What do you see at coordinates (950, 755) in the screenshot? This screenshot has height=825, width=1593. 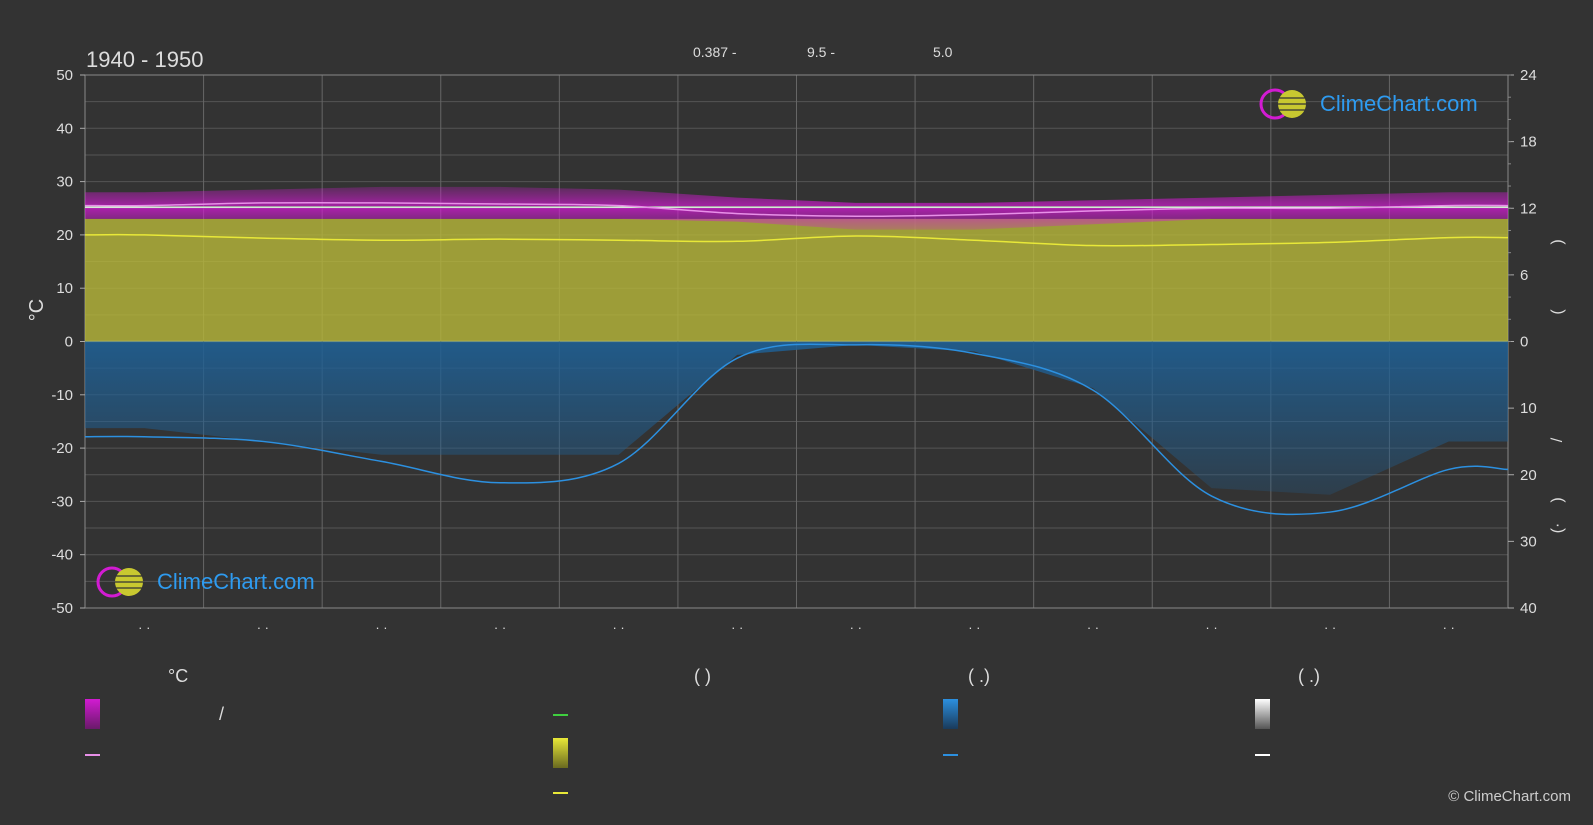 I see `legend-swatch-precip-line` at bounding box center [950, 755].